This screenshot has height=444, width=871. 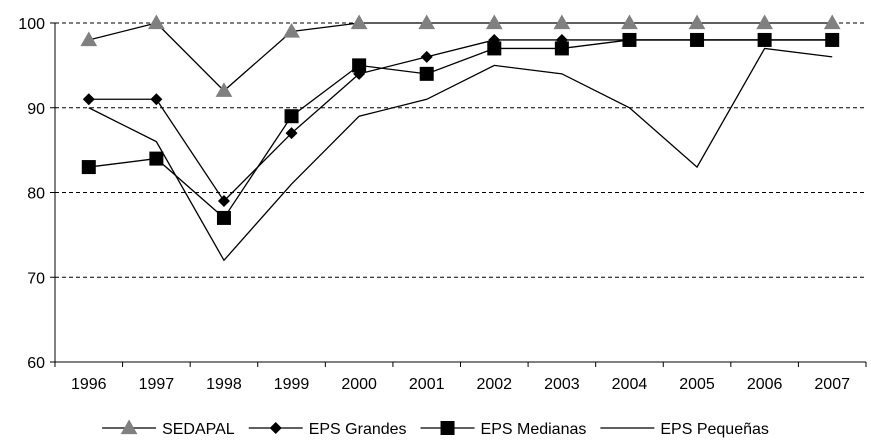 What do you see at coordinates (129, 427) in the screenshot?
I see `legend-marker-sedapal` at bounding box center [129, 427].